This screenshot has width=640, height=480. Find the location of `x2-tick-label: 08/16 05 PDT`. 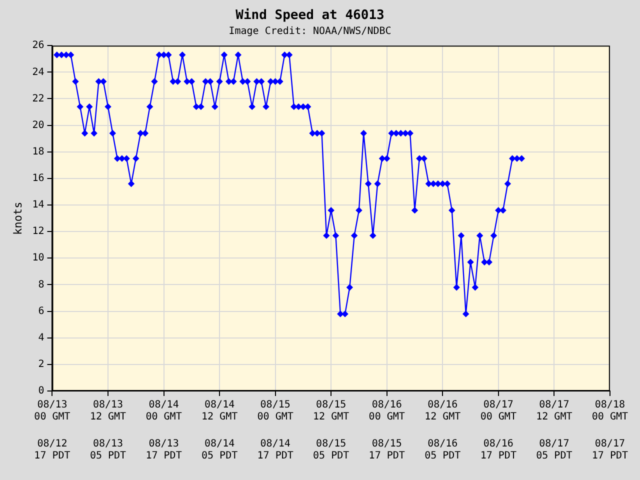

x2-tick-label: 08/16 05 PDT is located at coordinates (442, 450).